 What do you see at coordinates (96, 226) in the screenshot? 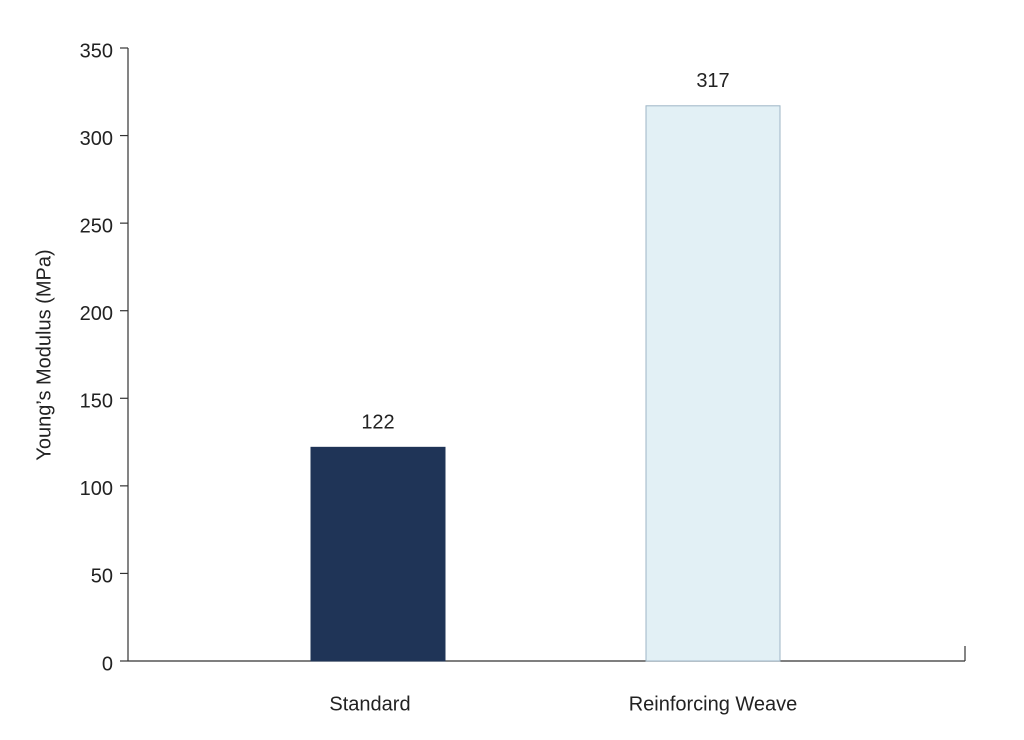
I see `y-tick-label: 250` at bounding box center [96, 226].